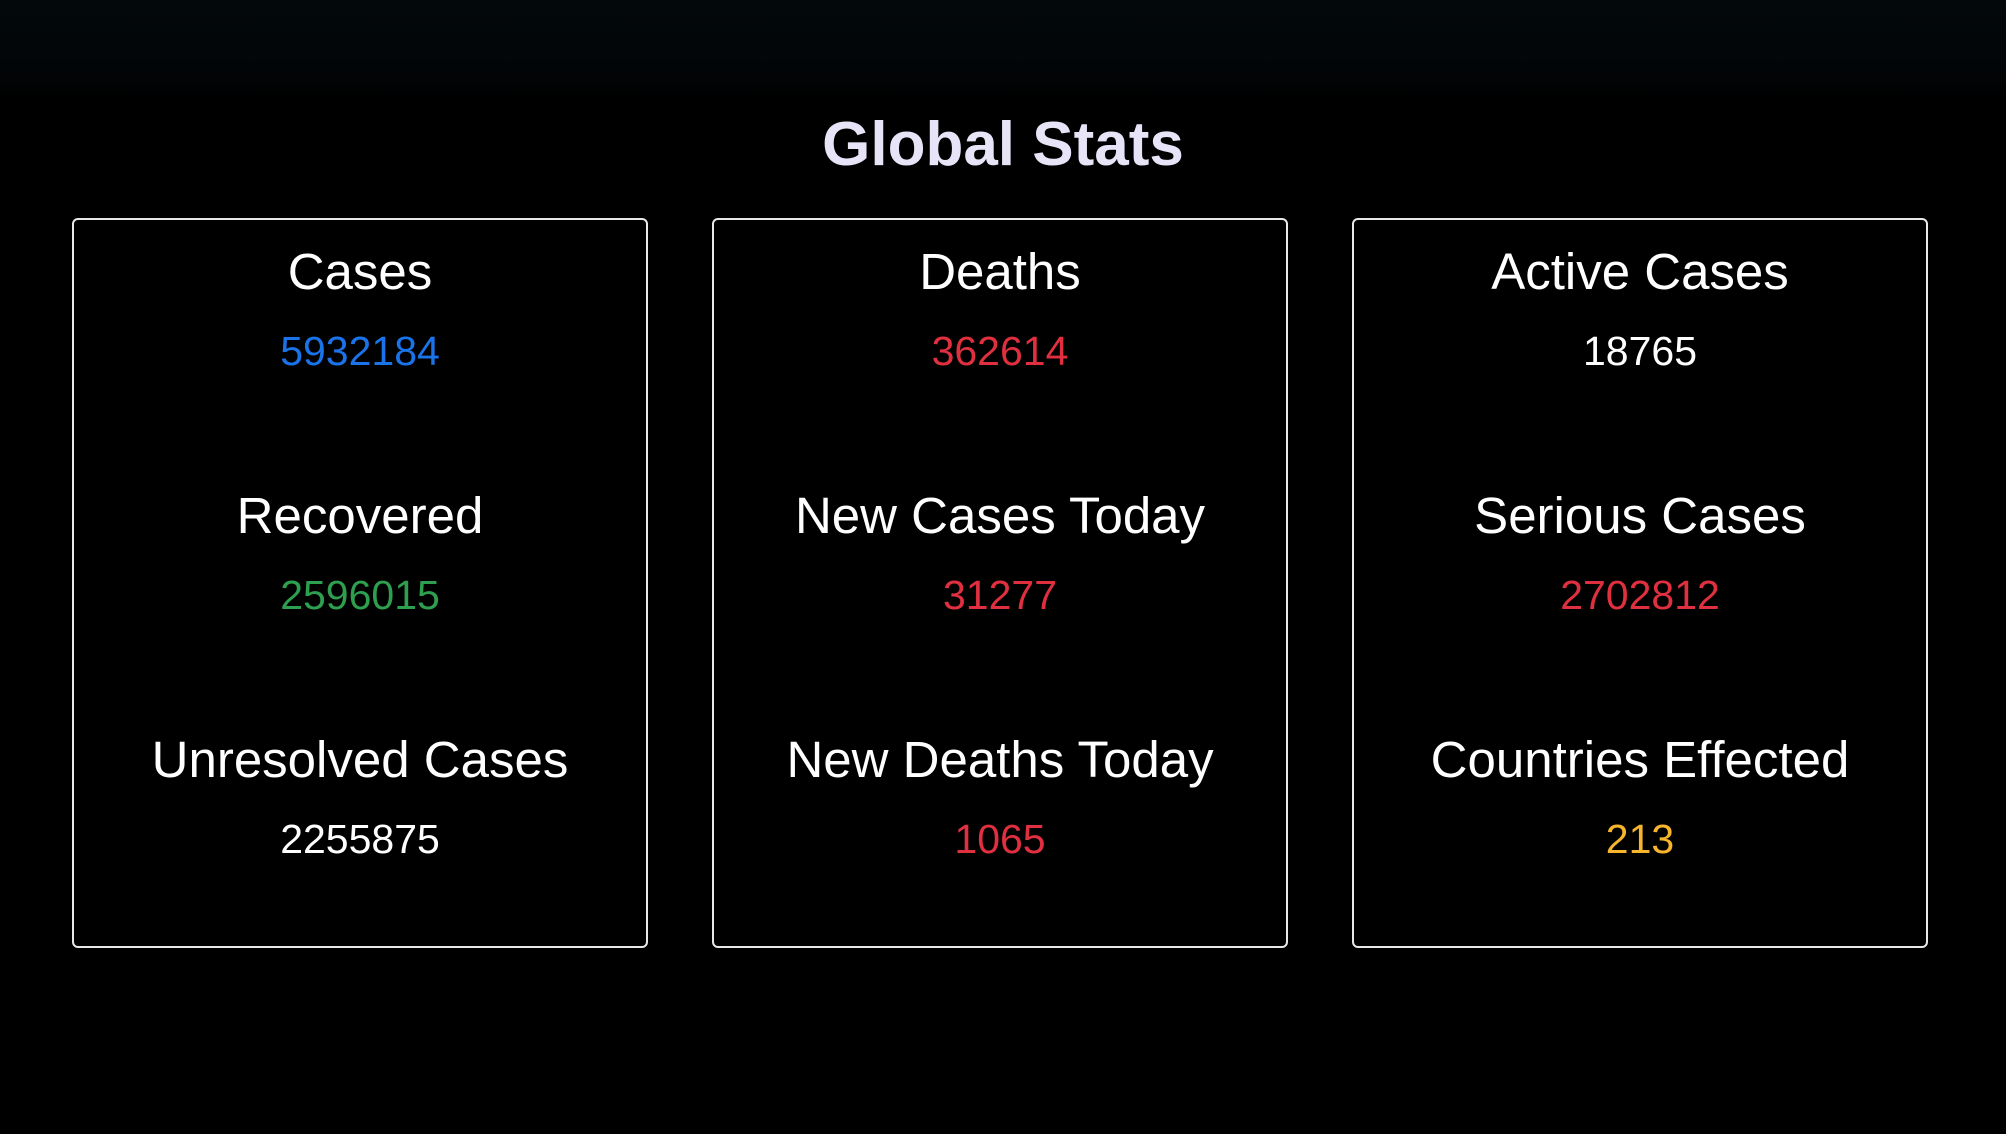 The height and width of the screenshot is (1134, 2006). What do you see at coordinates (1000, 515) in the screenshot?
I see `stat-label: New Cases Today` at bounding box center [1000, 515].